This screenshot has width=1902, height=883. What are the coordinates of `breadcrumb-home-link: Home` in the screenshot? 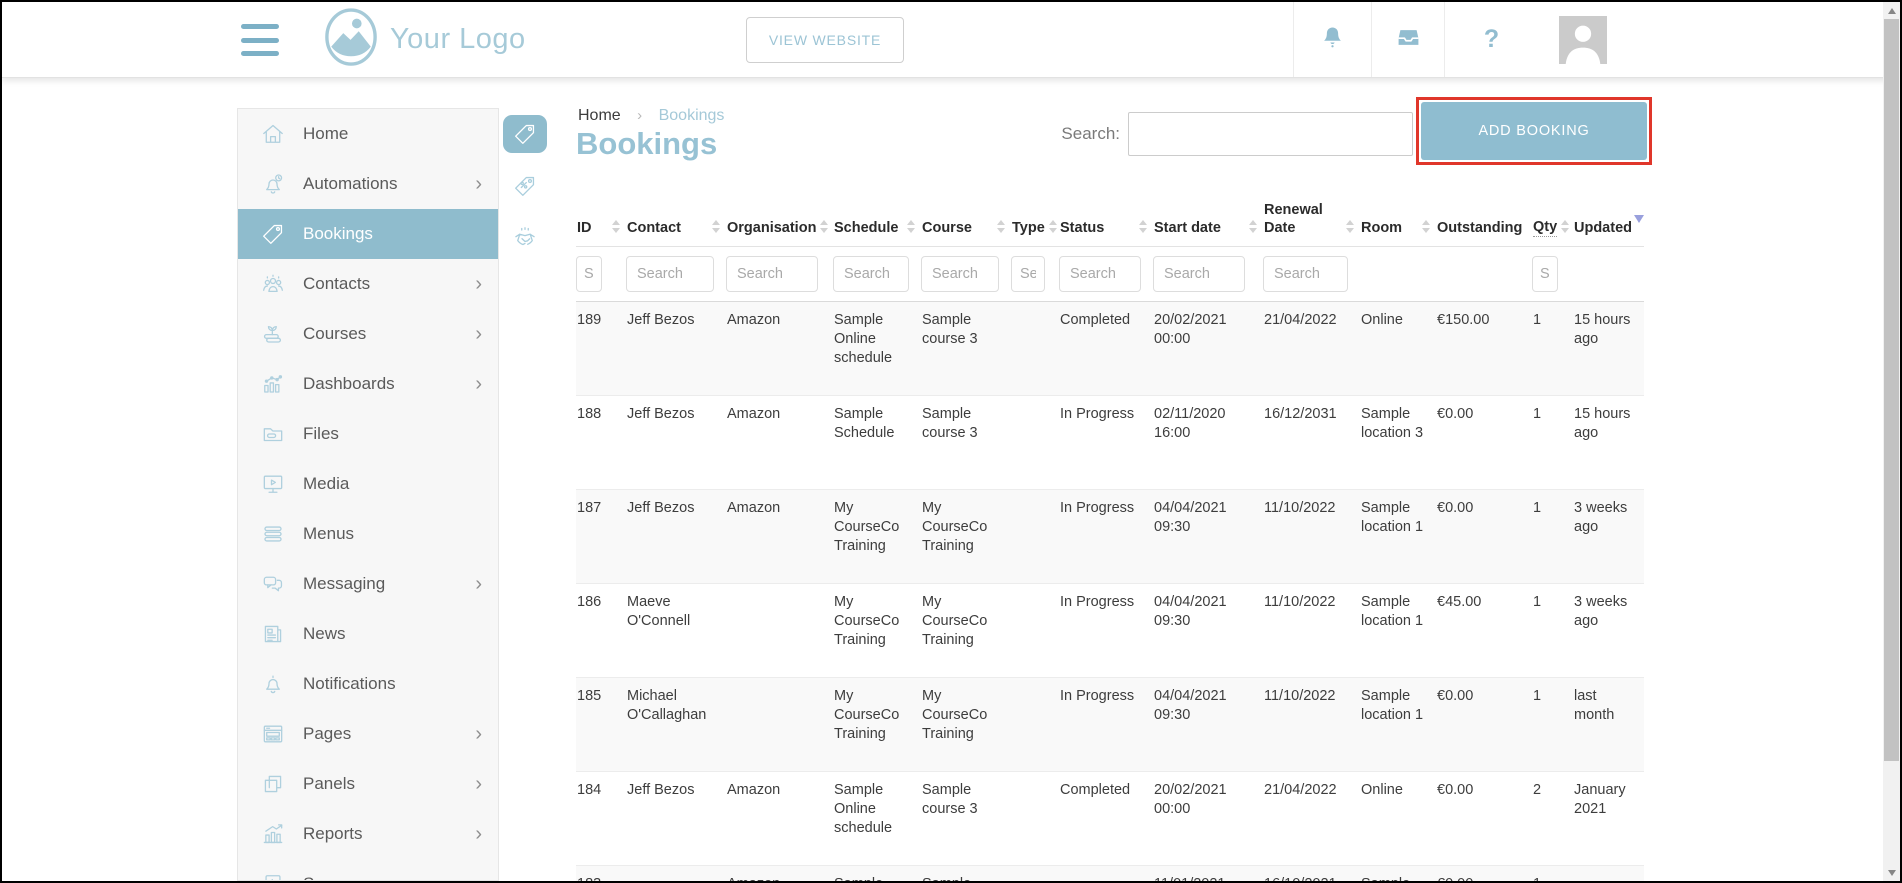 It's located at (599, 115).